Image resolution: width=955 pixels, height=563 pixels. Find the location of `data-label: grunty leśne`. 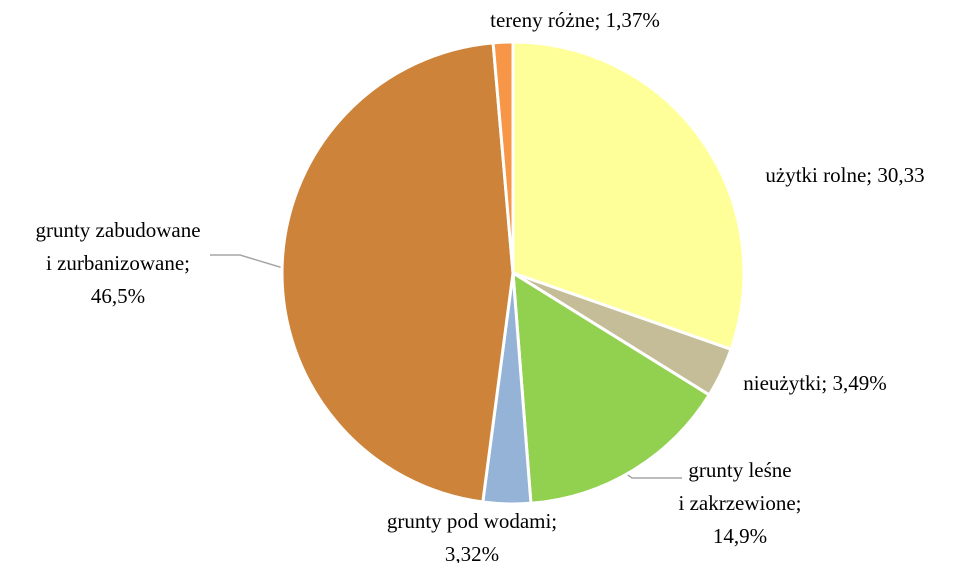

data-label: grunty leśne is located at coordinates (739, 470).